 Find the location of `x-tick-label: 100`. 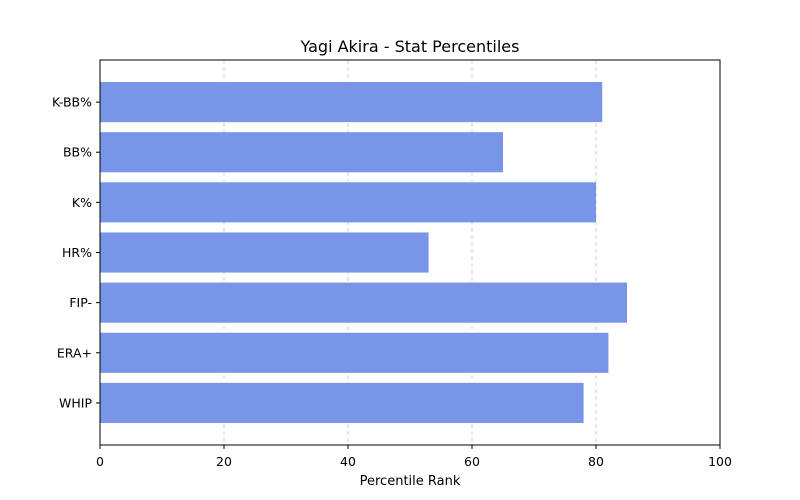

x-tick-label: 100 is located at coordinates (720, 461).